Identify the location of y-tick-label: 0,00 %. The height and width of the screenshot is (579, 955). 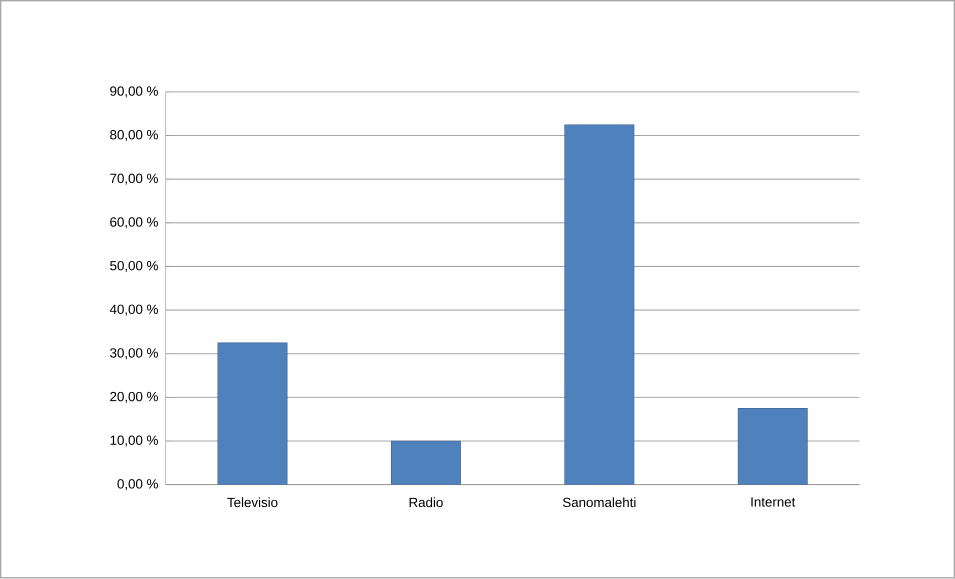
(137, 484).